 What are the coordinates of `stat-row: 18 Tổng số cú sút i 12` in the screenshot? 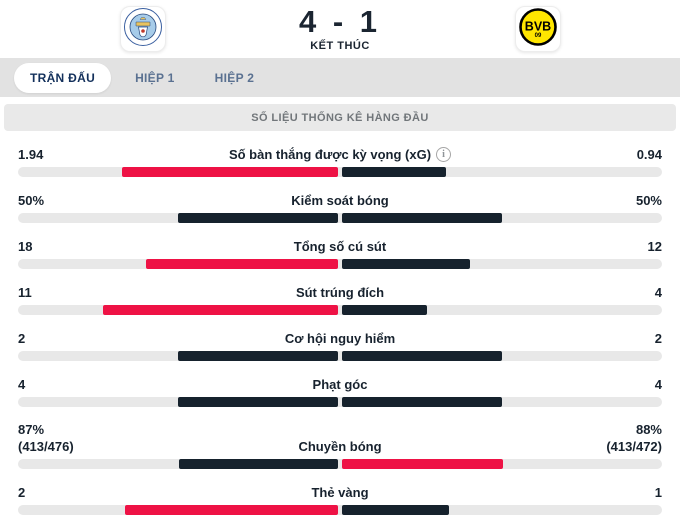 It's located at (340, 246).